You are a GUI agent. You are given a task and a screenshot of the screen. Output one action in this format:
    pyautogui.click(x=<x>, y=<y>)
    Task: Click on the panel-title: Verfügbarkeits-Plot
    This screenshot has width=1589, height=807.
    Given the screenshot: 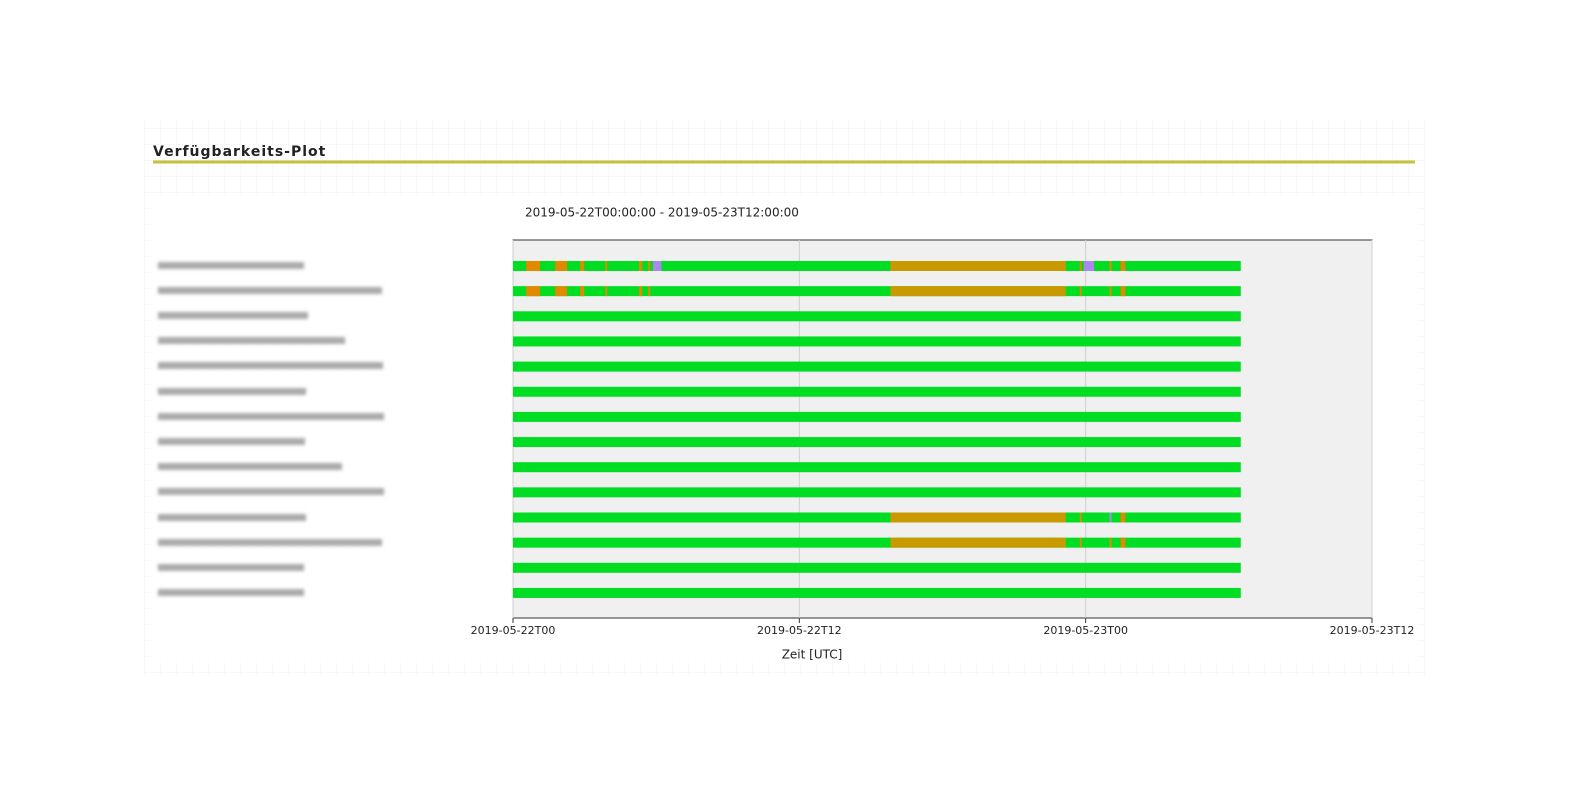 What is the action you would take?
    pyautogui.click(x=239, y=152)
    